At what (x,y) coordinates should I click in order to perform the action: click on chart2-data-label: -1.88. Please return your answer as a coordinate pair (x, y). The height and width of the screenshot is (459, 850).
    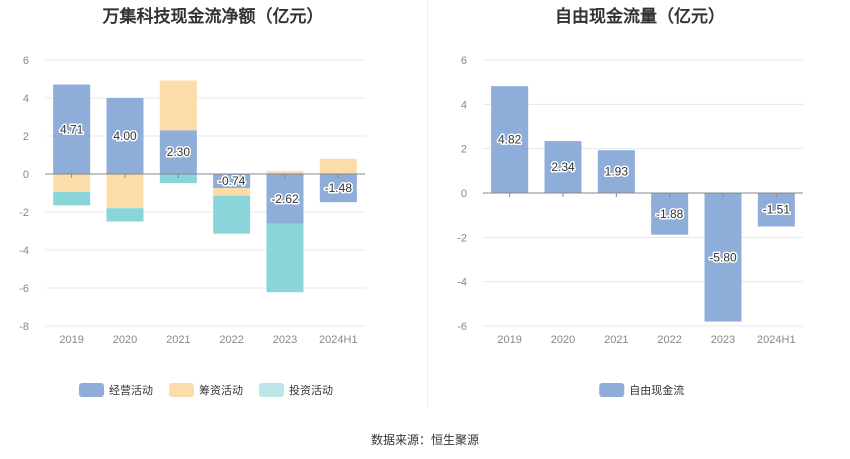
    Looking at the image, I should click on (670, 214).